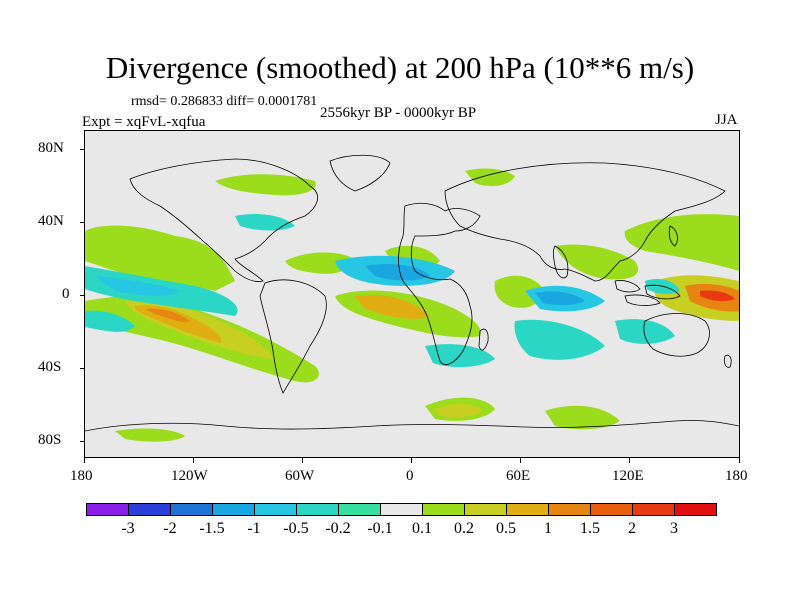 This screenshot has width=800, height=600. What do you see at coordinates (548, 528) in the screenshot?
I see `colorbar-label: 1` at bounding box center [548, 528].